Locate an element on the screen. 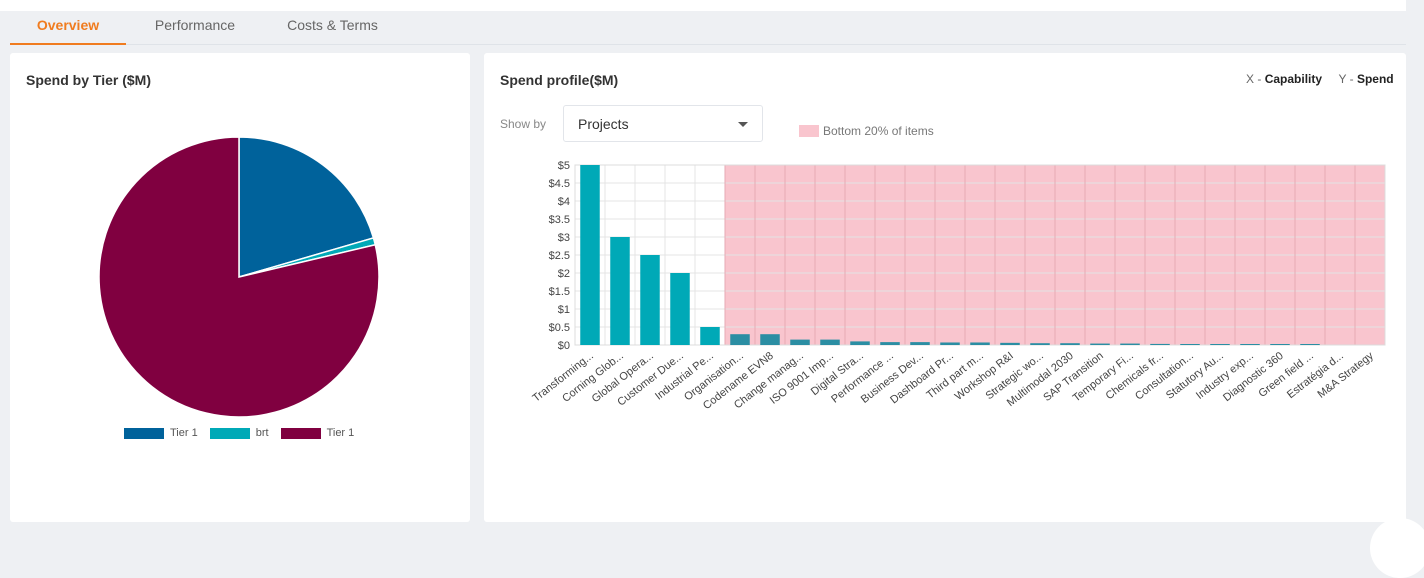  y-tick-label: $0.5 is located at coordinates (559, 328).